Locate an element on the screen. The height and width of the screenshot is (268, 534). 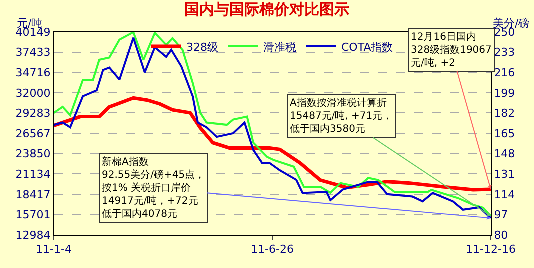
y2-tick-label: 114 is located at coordinates (505, 195).